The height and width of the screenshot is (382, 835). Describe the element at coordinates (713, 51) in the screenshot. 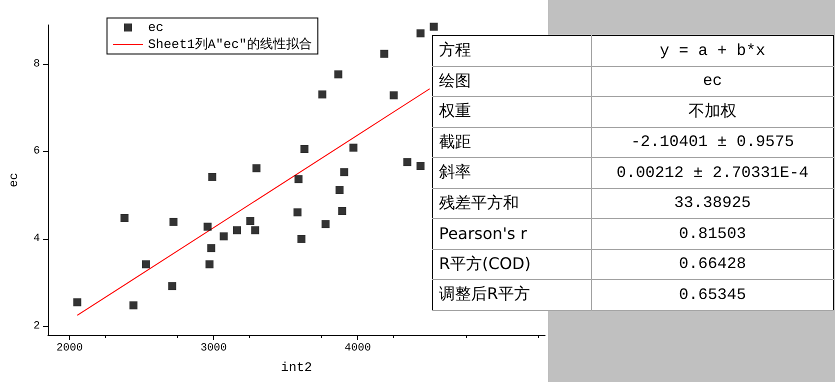

I see `text: y = a + b*x` at that location.